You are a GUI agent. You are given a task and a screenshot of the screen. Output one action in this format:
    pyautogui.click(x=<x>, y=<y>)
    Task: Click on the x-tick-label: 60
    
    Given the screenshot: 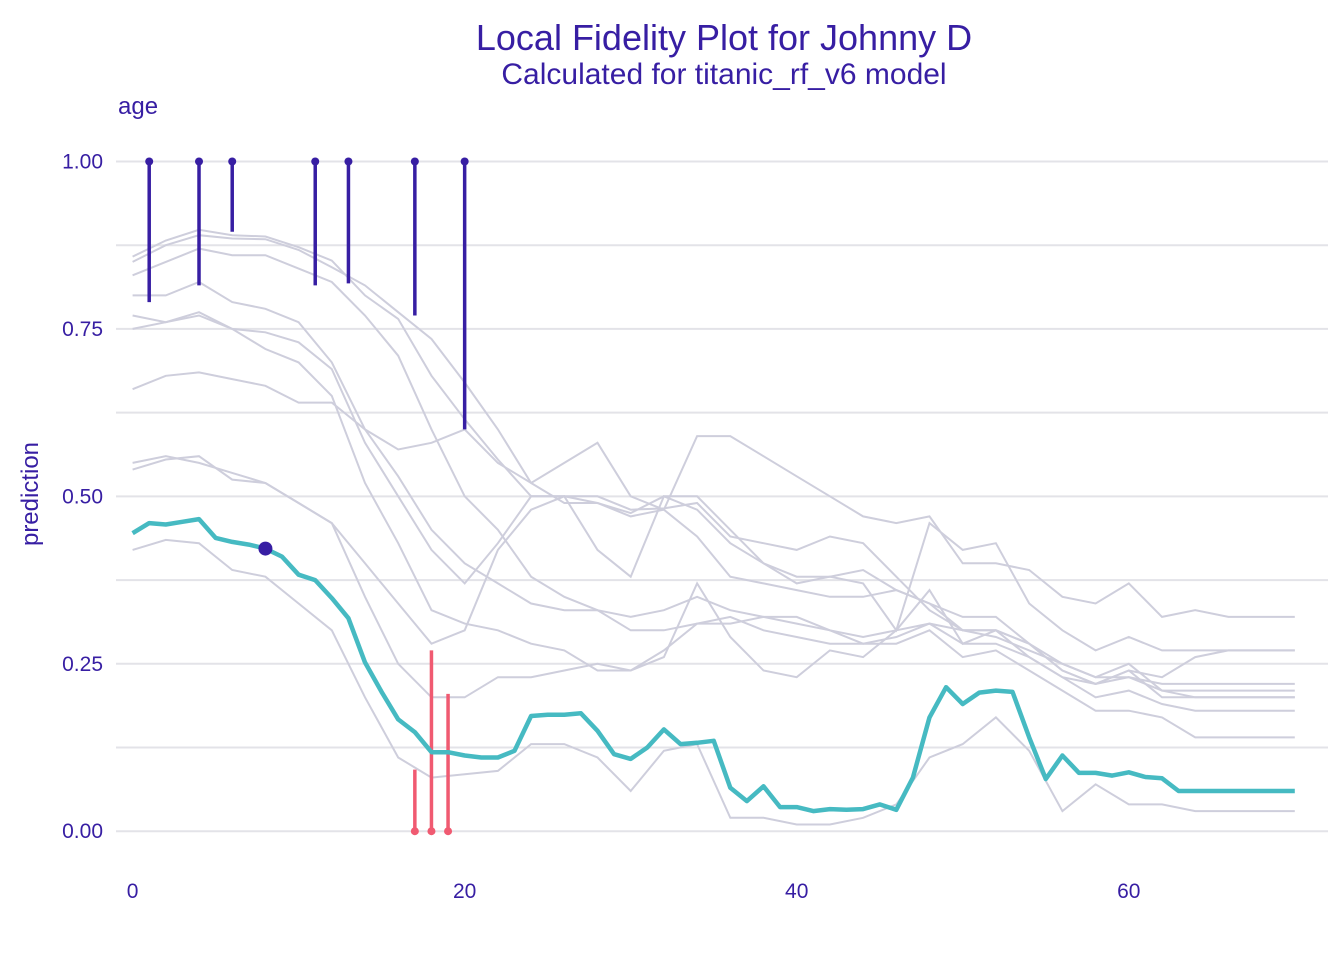 What is the action you would take?
    pyautogui.click(x=1128, y=891)
    